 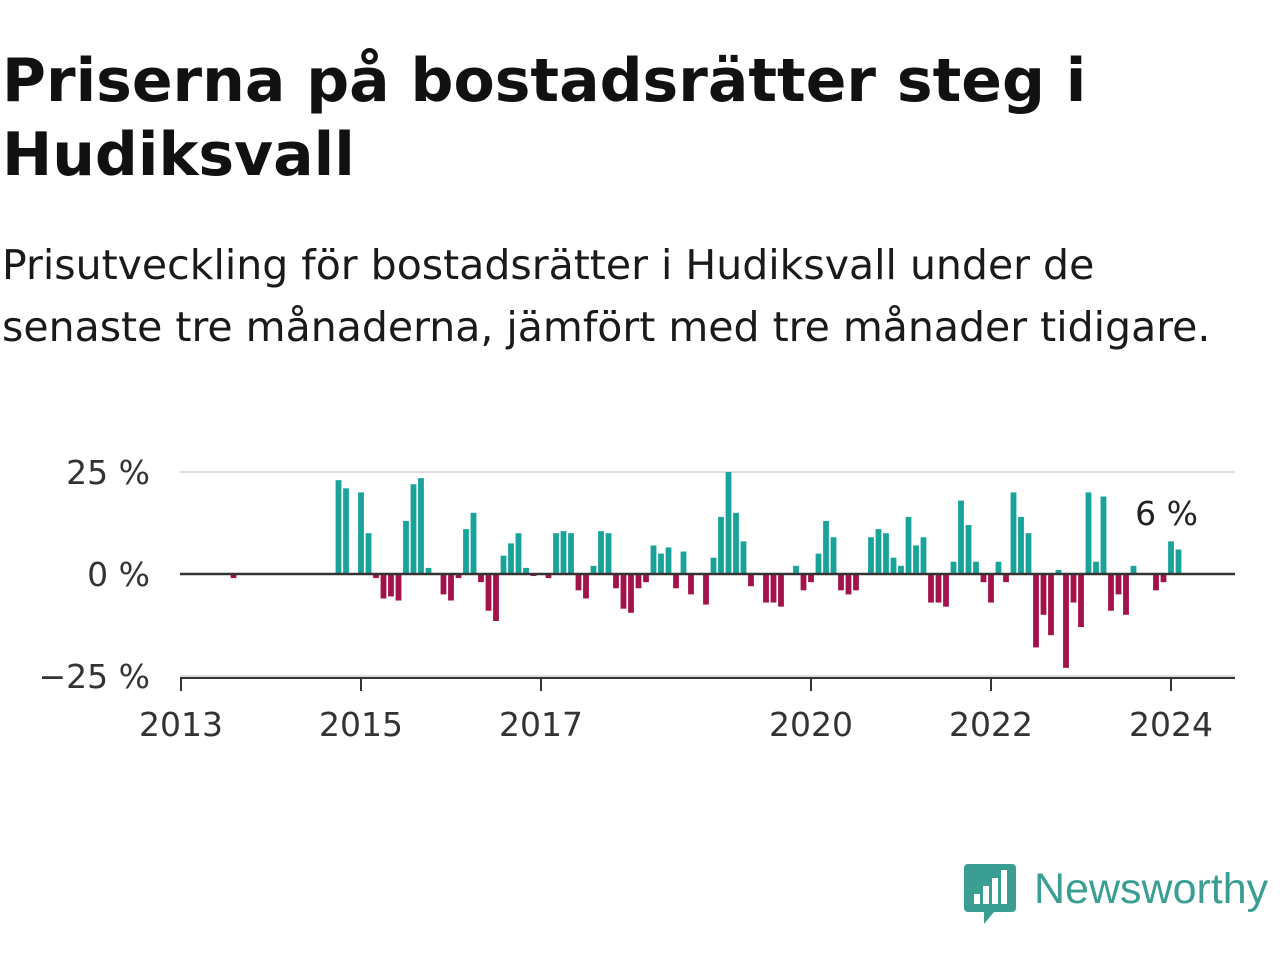 I want to click on x-tick-label: 2015, so click(x=361, y=724).